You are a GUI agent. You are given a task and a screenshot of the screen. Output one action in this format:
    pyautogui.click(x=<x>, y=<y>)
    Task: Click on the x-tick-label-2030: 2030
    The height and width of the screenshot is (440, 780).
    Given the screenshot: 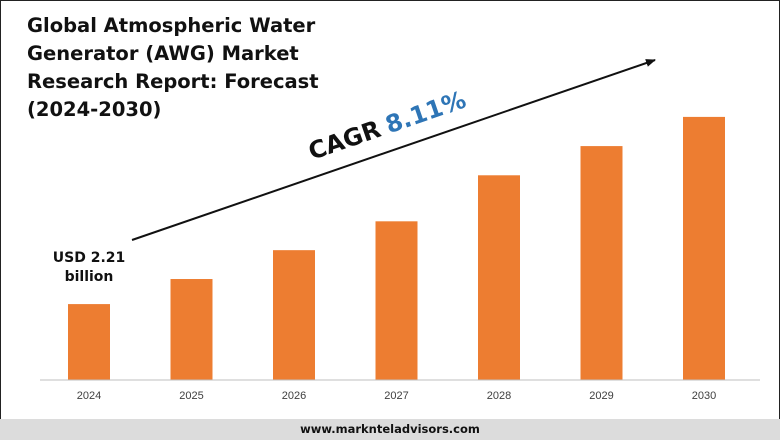 What is the action you would take?
    pyautogui.click(x=704, y=396)
    